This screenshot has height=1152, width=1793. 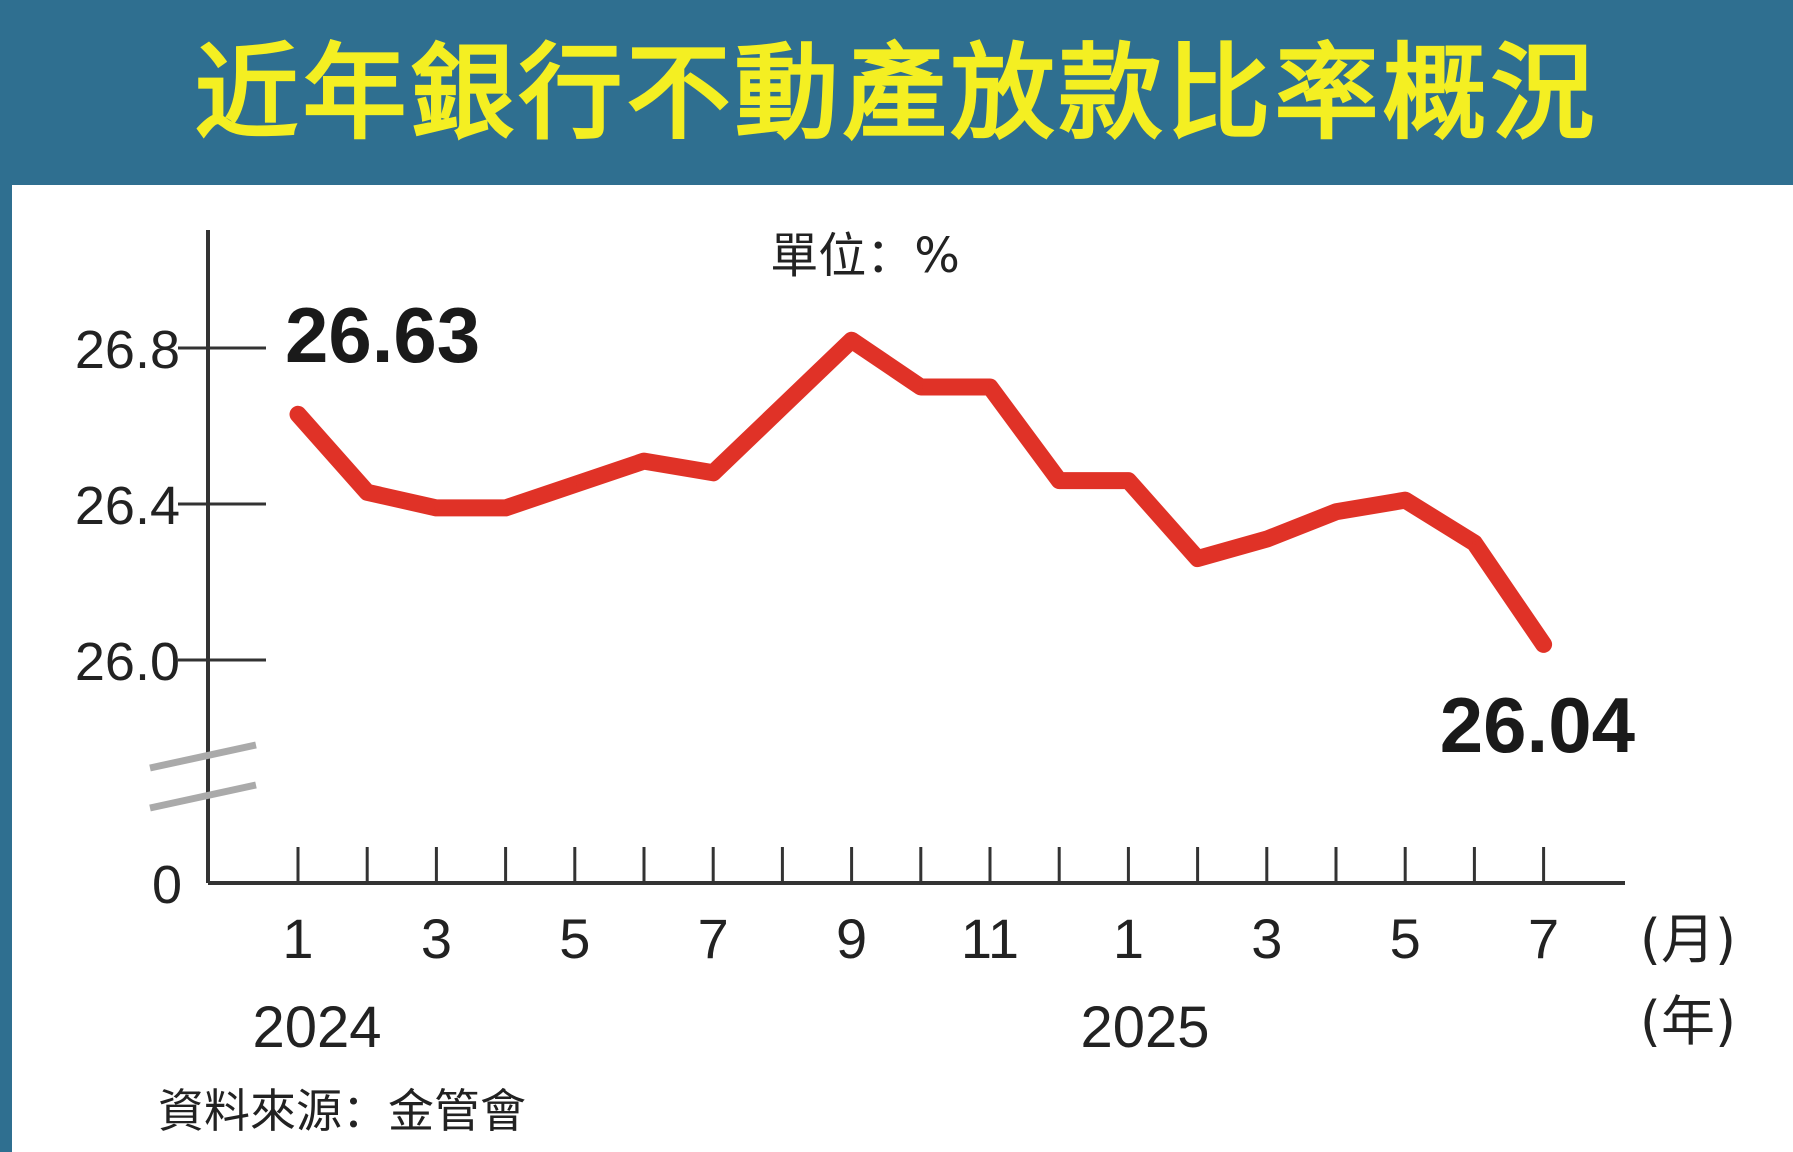 I want to click on axis-break-mark-lower, so click(x=203, y=796).